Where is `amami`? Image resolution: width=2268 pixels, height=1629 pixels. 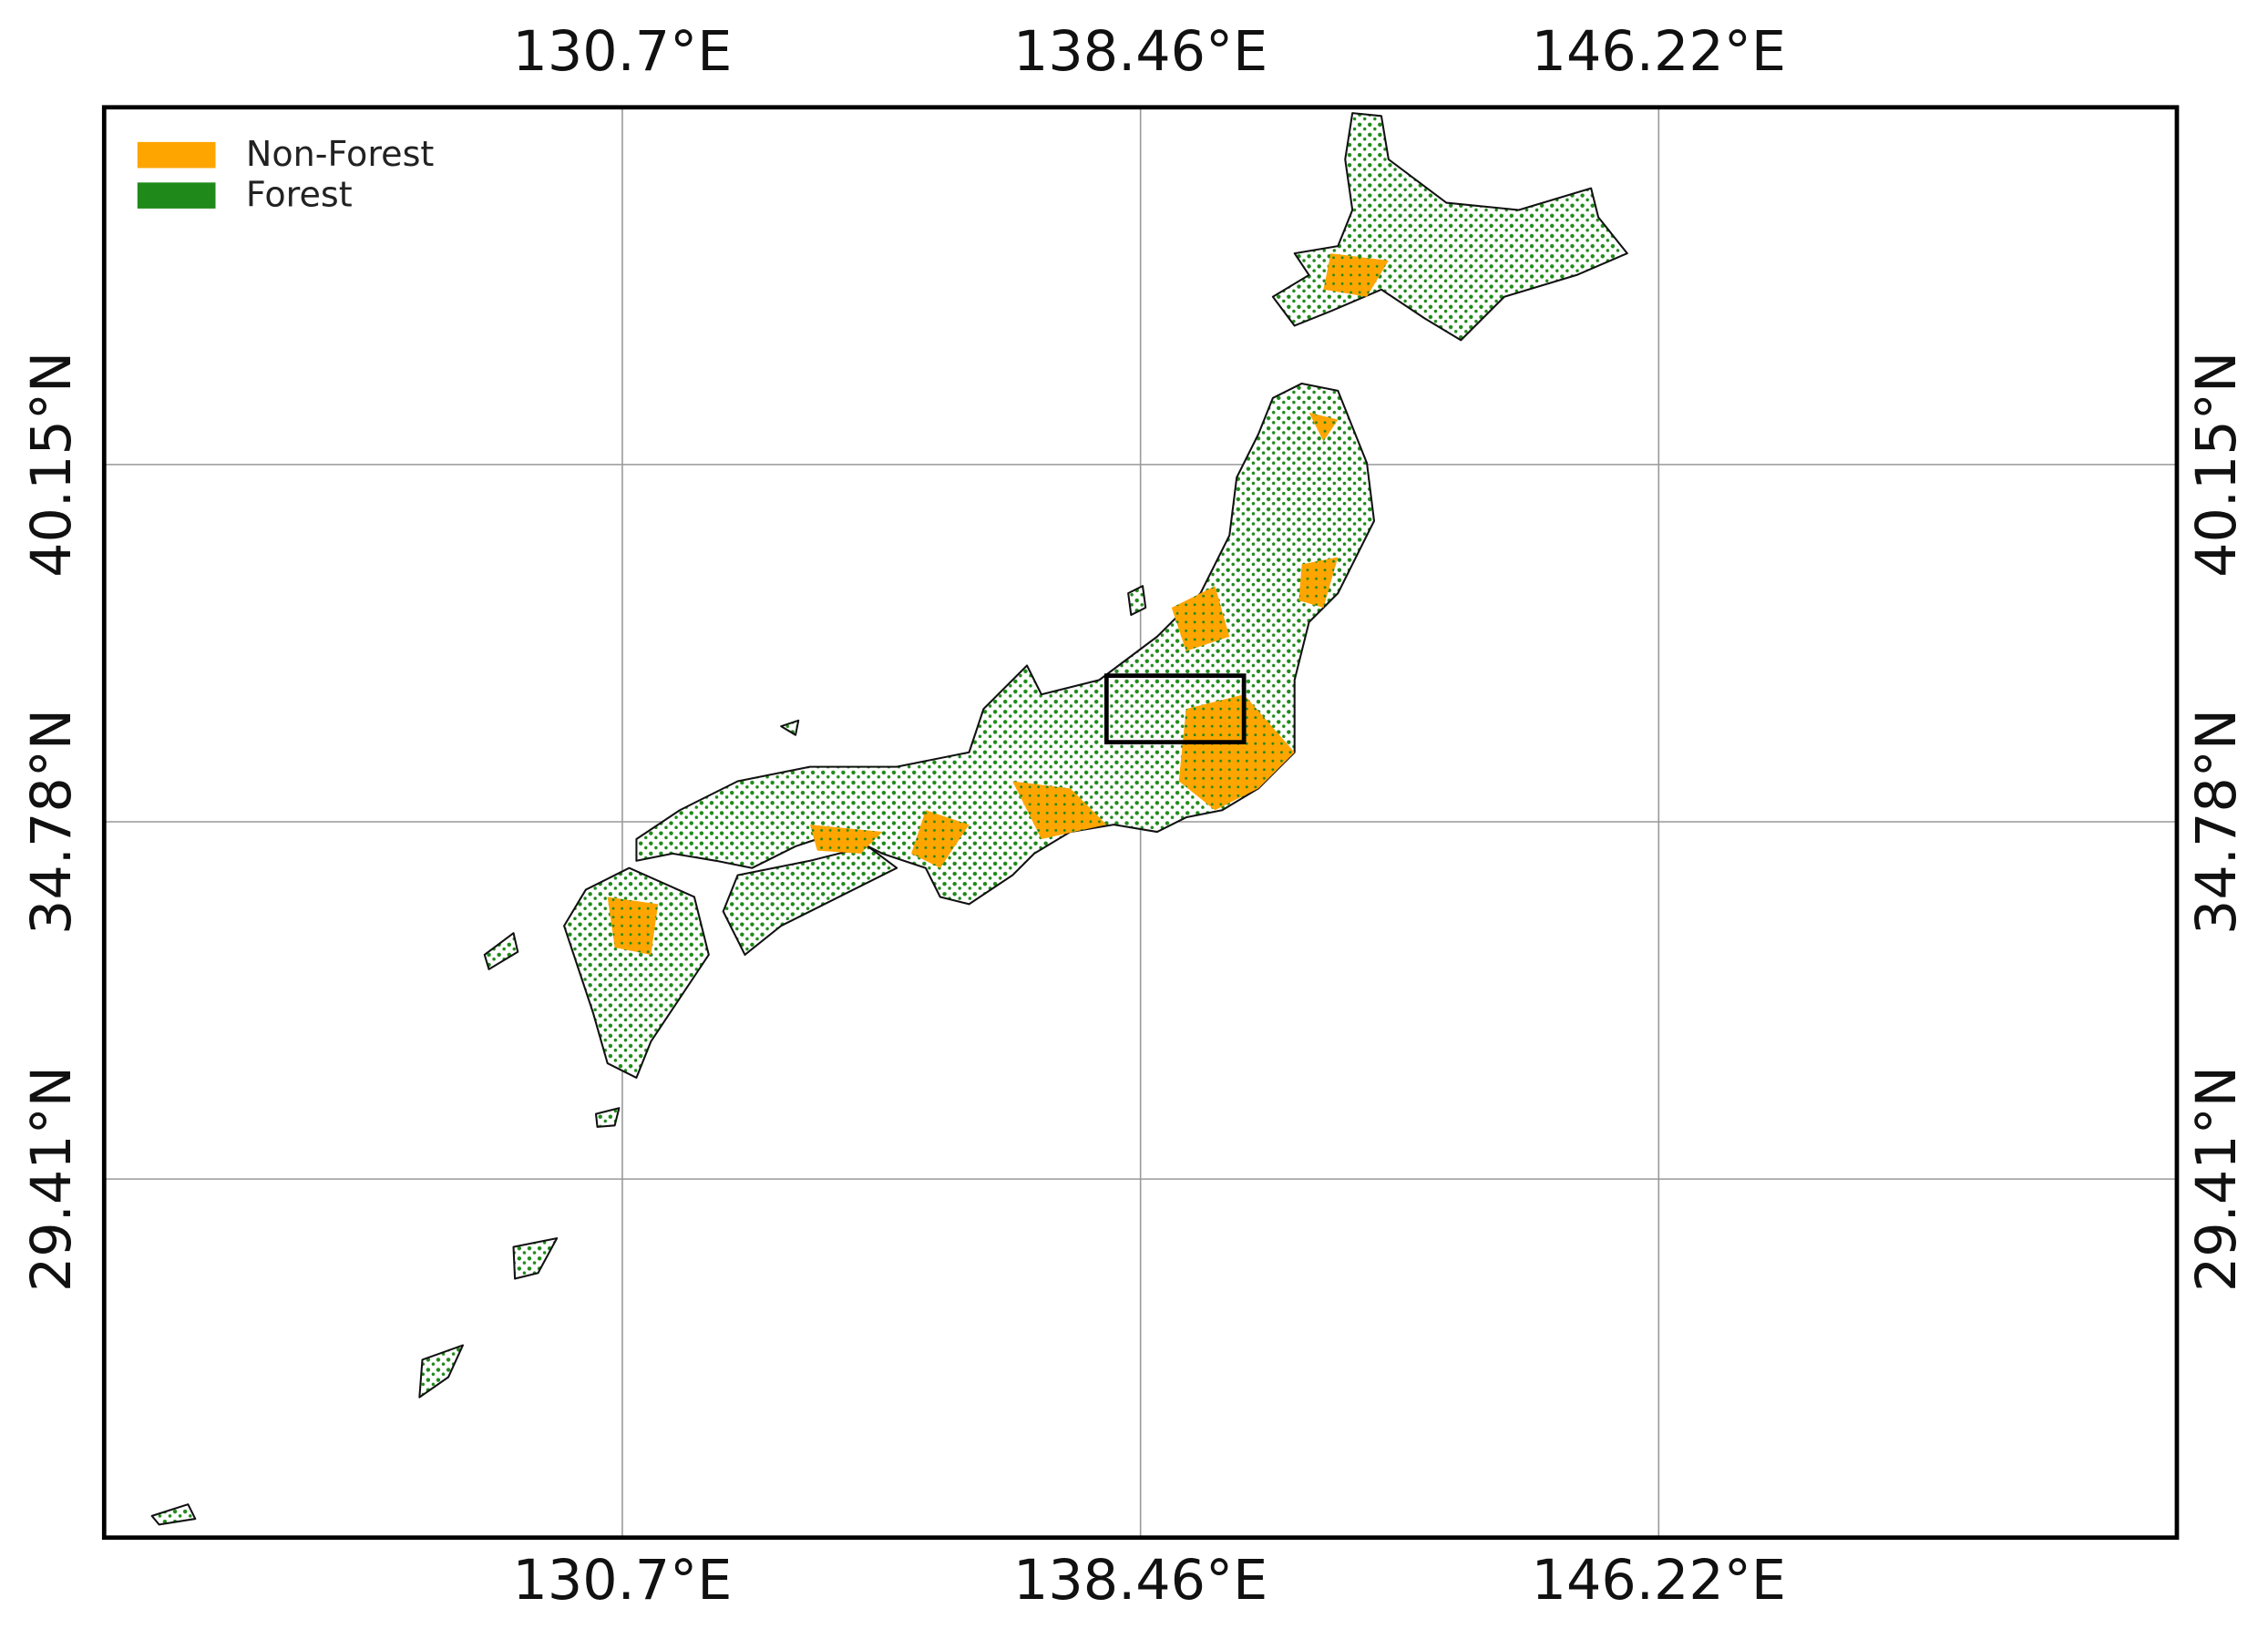
amami is located at coordinates (607, 1117).